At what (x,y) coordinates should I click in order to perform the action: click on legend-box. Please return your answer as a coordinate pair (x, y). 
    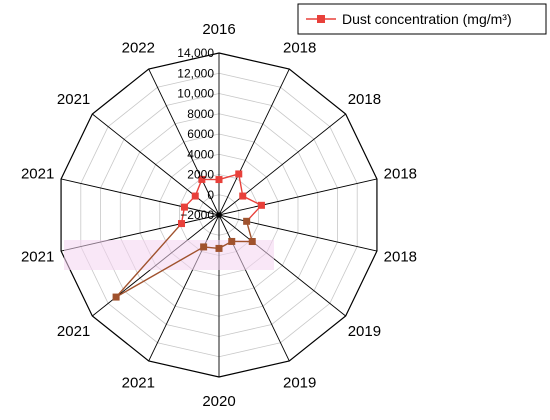
    Looking at the image, I should click on (422, 19).